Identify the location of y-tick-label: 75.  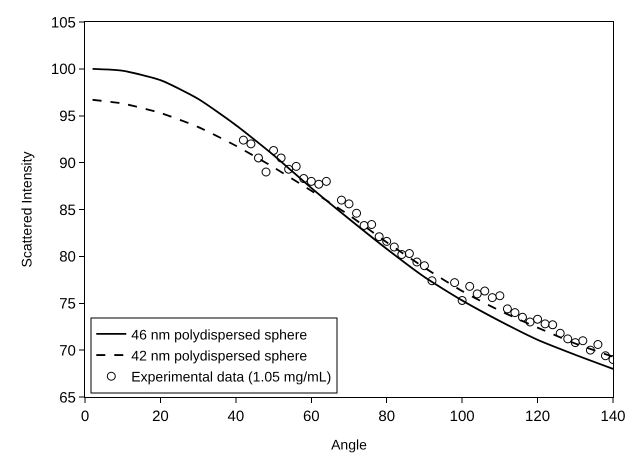
(67, 304).